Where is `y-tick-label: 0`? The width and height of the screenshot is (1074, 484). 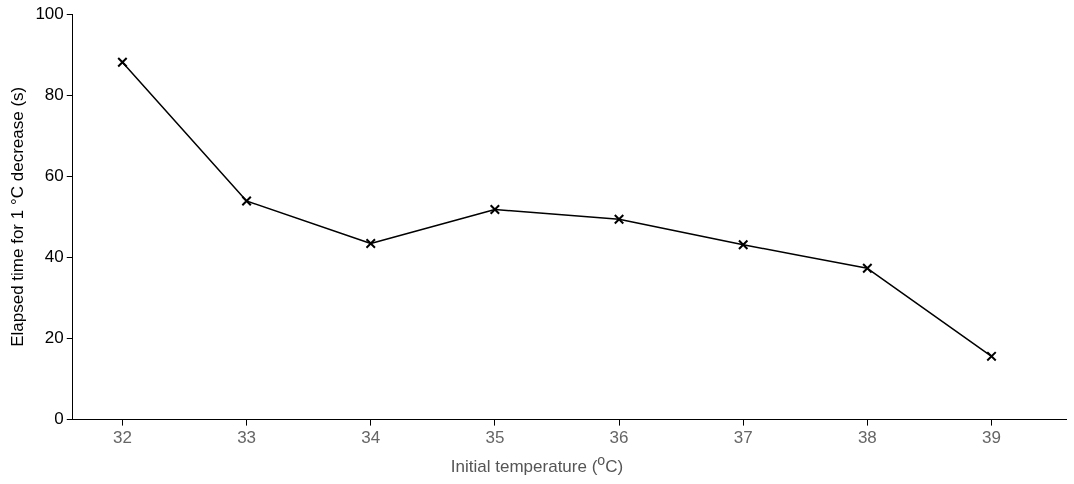
y-tick-label: 0 is located at coordinates (59, 419).